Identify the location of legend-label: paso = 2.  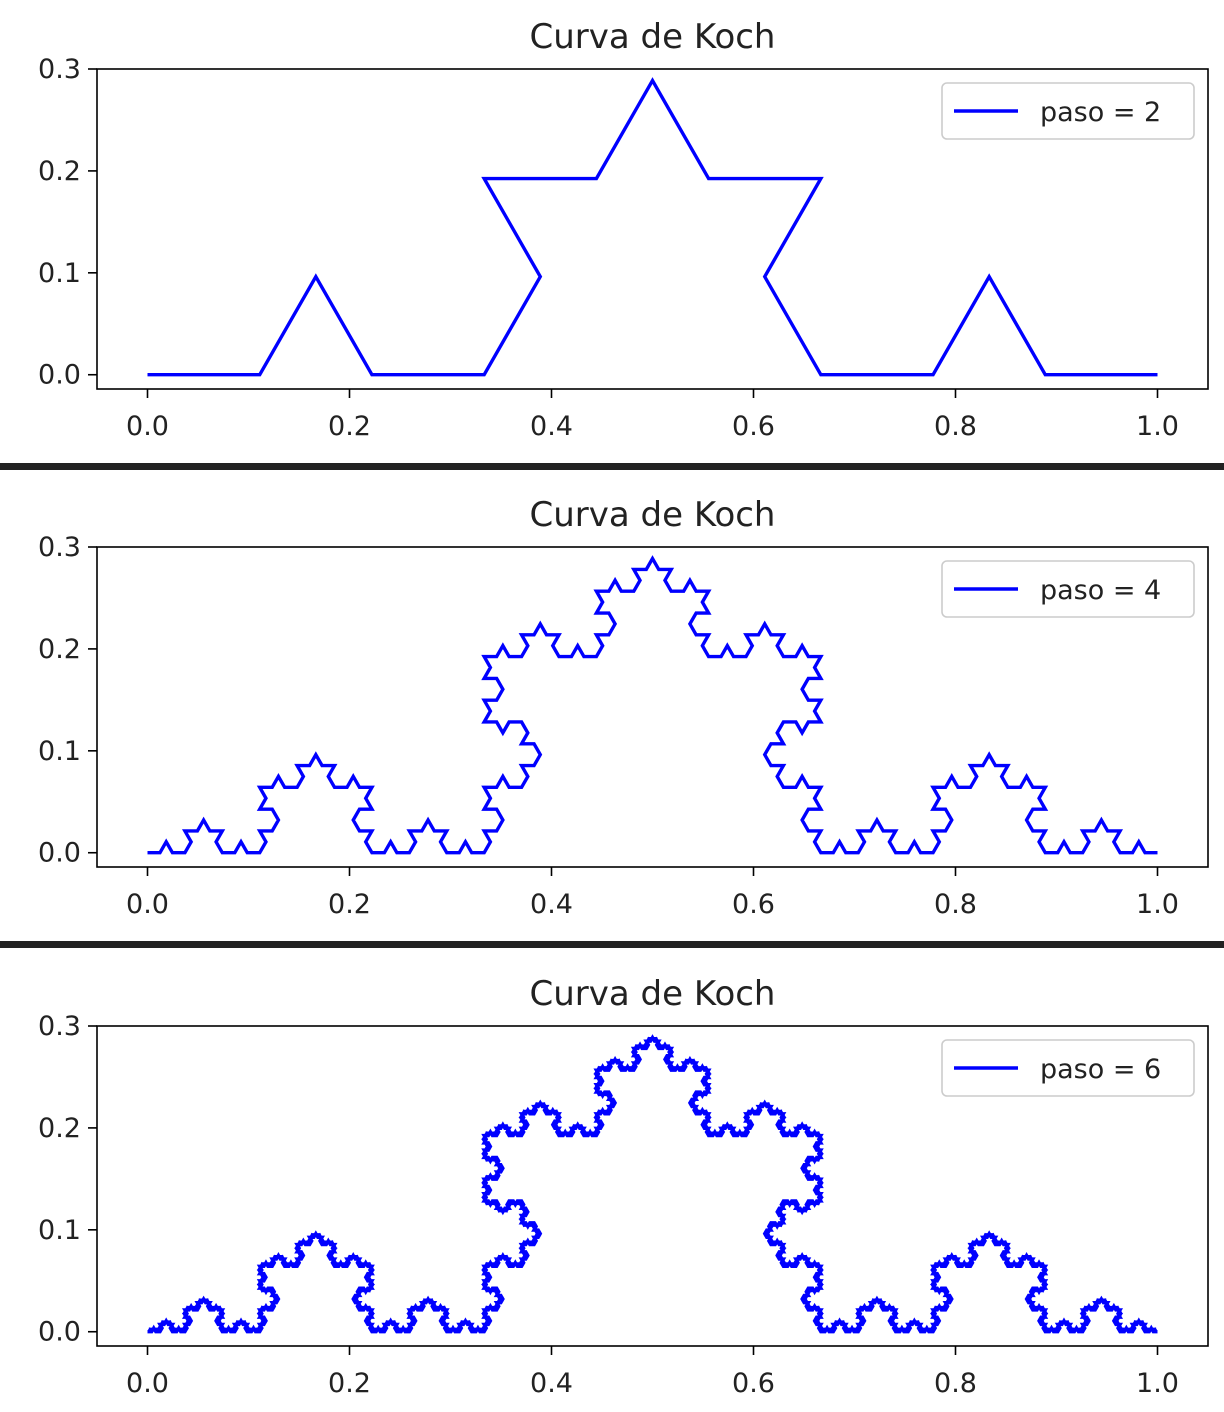
(1100, 112).